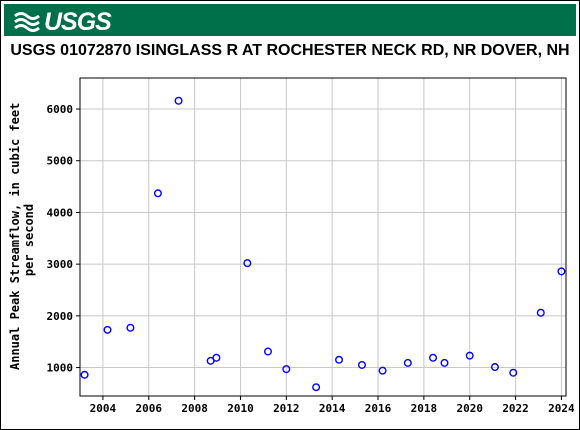 This screenshot has width=580, height=430. What do you see at coordinates (60, 264) in the screenshot?
I see `y-tick-label: 3000` at bounding box center [60, 264].